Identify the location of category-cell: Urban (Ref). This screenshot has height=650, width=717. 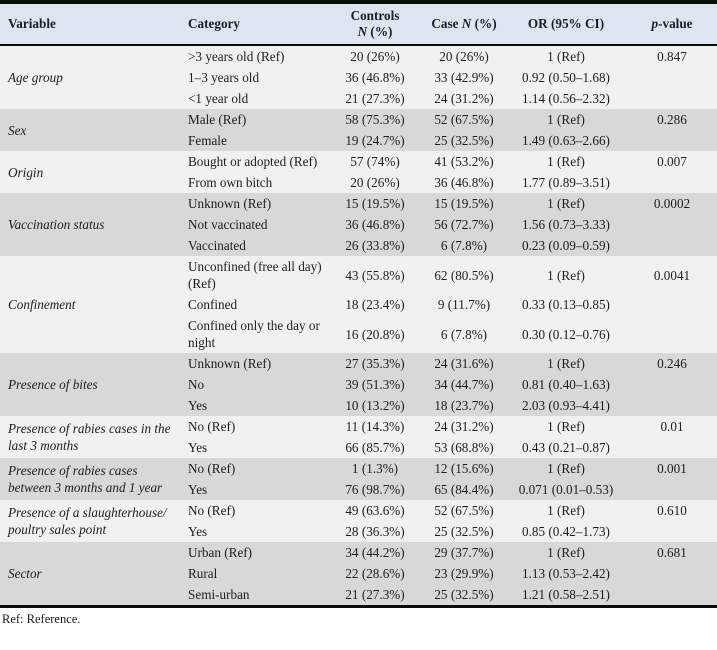
(220, 552).